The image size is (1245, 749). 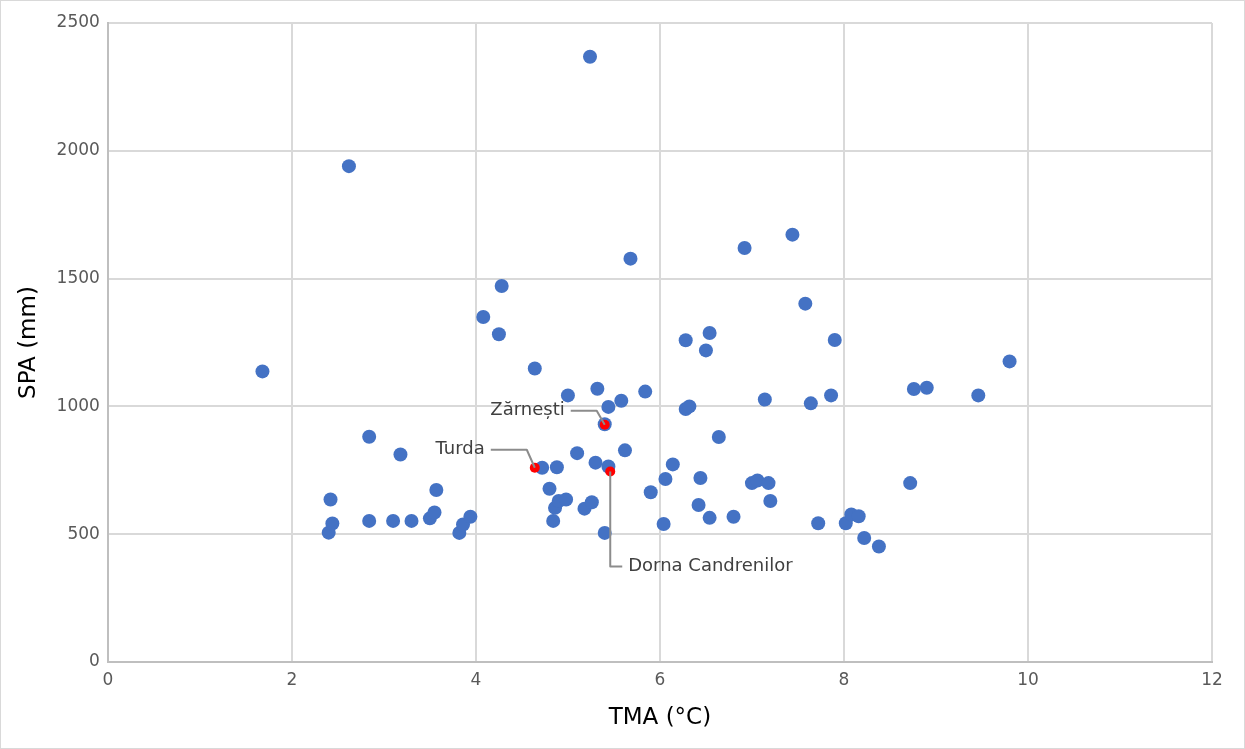 What do you see at coordinates (26, 342) in the screenshot?
I see `y-axis-title: SPA (mm)` at bounding box center [26, 342].